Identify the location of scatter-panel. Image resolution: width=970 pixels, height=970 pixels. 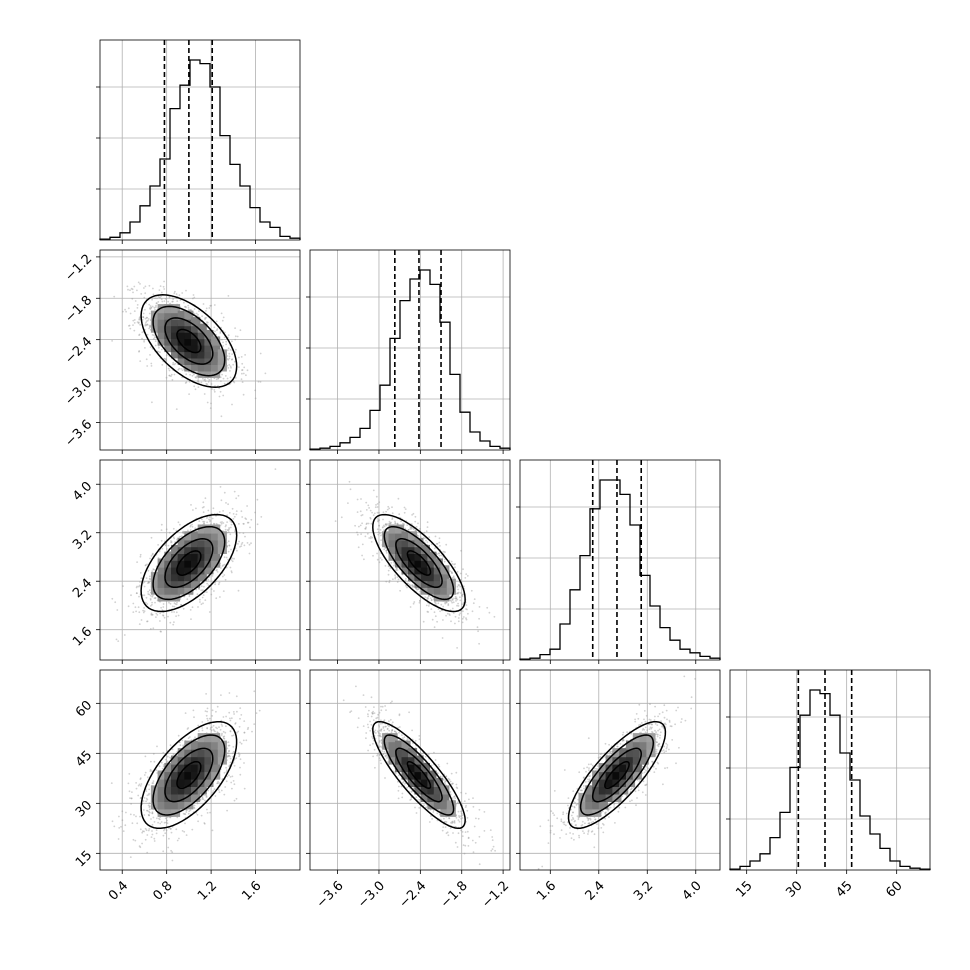
(198, 561).